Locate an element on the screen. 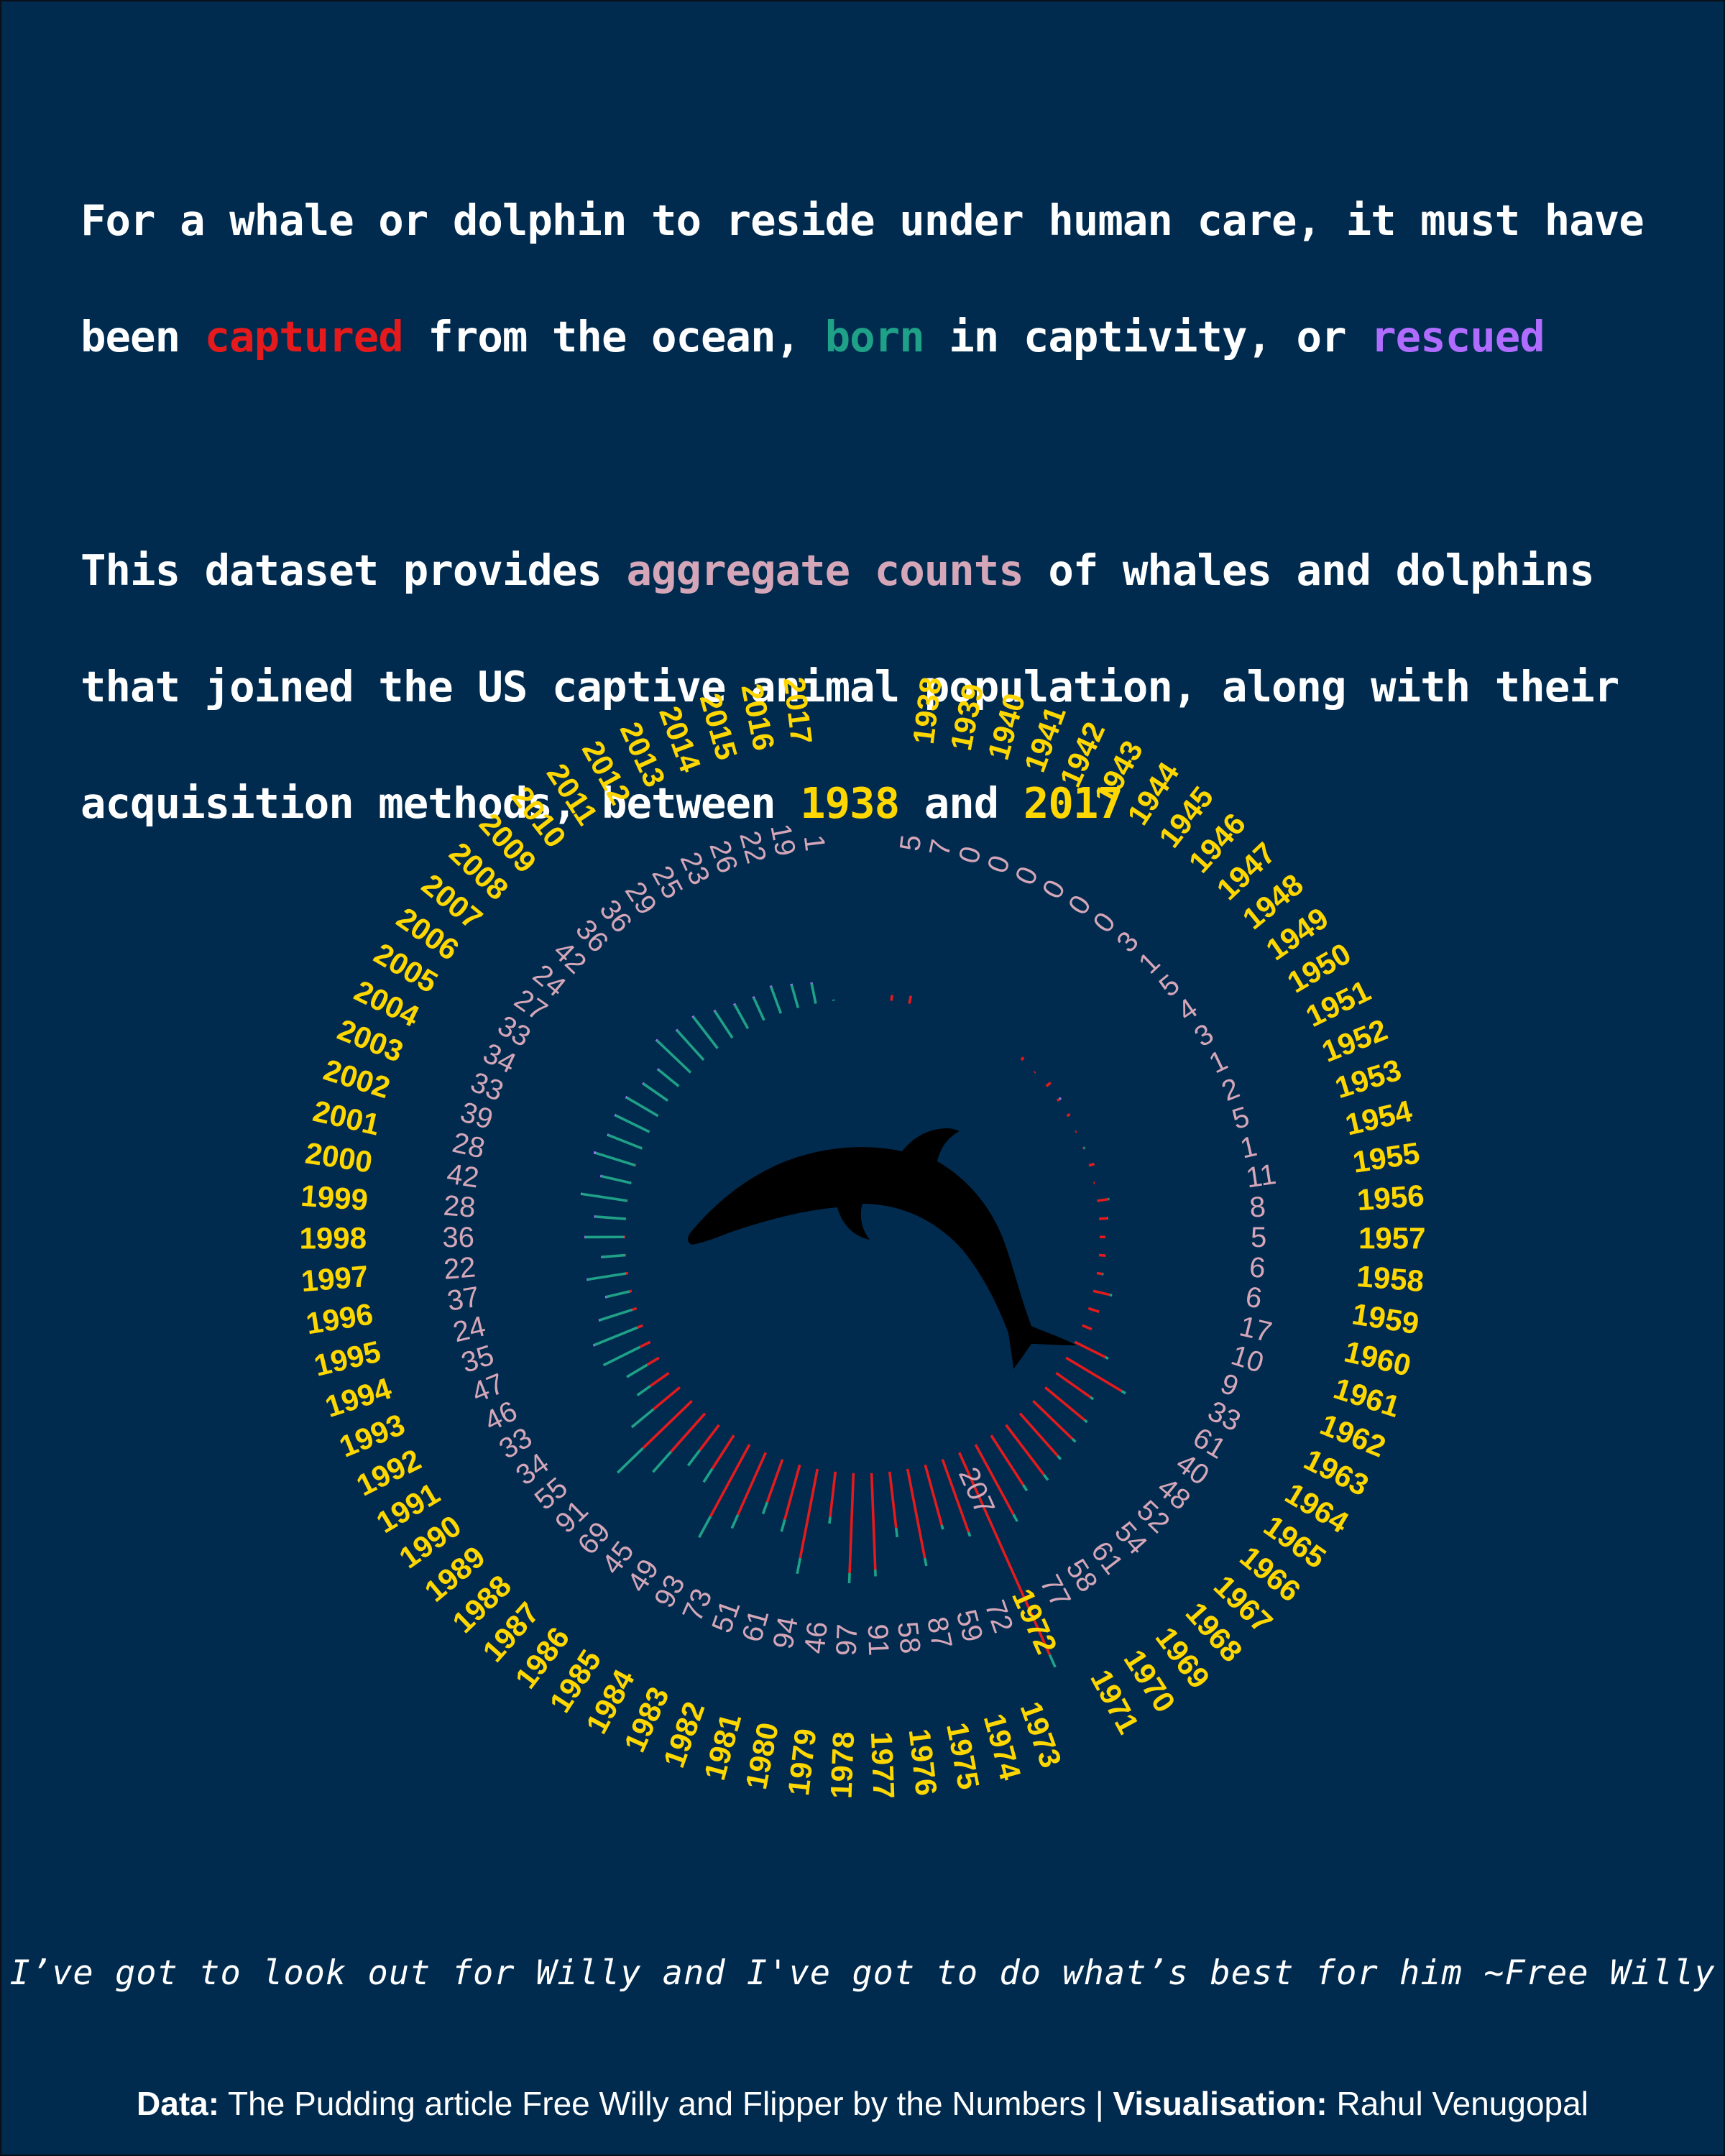 The image size is (1725, 2156). bar-segment-born-1965 is located at coordinates (1092, 1399).